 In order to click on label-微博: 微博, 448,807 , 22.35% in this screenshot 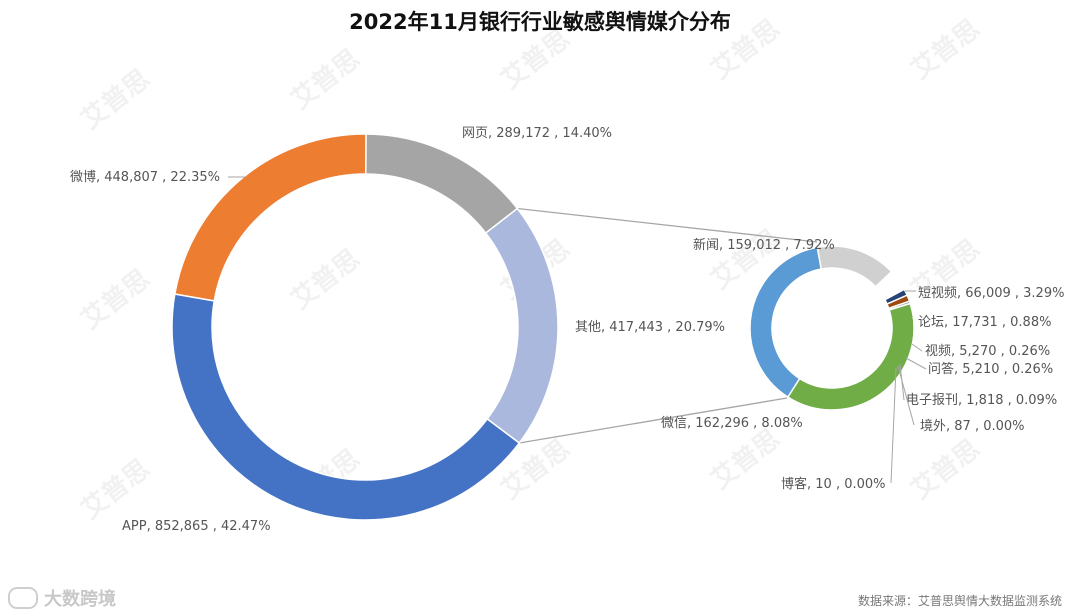, I will do `click(145, 177)`.